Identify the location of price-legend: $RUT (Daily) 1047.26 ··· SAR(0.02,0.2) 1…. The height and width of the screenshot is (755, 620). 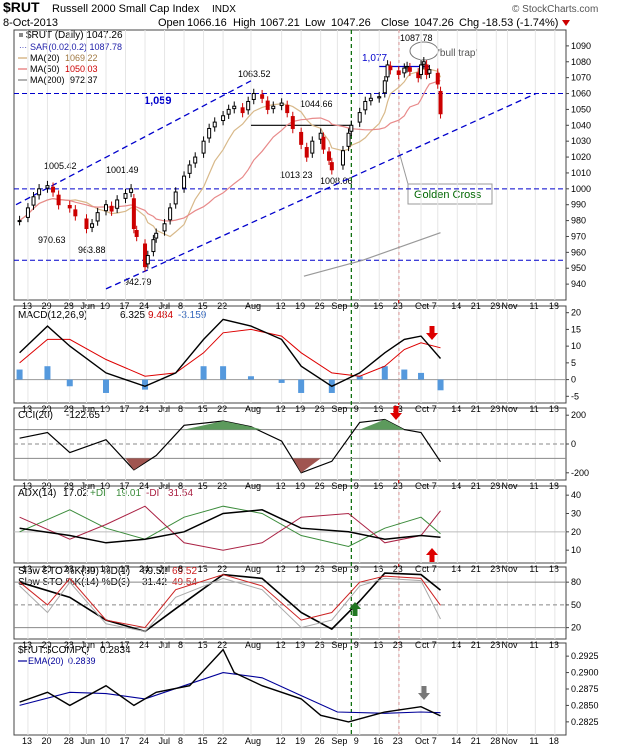
(70, 57).